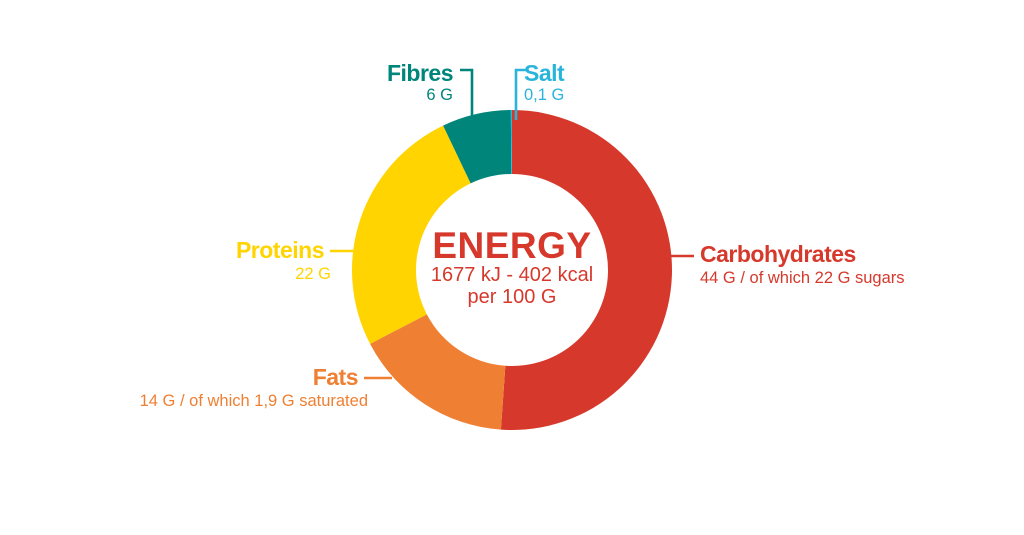 The height and width of the screenshot is (535, 1024). Describe the element at coordinates (420, 73) in the screenshot. I see `callout-label-fibres: Fibres` at that location.